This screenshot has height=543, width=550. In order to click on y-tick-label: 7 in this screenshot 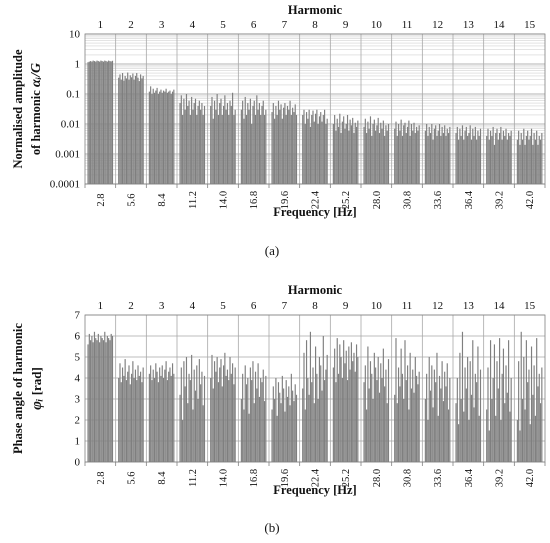, I will do `click(78, 316)`.